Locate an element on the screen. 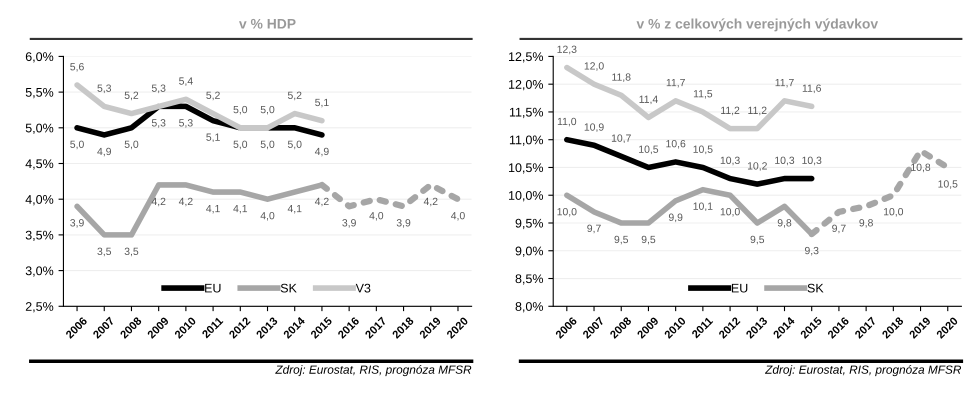 This screenshot has height=403, width=976. y-tick-label: 3,0% is located at coordinates (40, 271).